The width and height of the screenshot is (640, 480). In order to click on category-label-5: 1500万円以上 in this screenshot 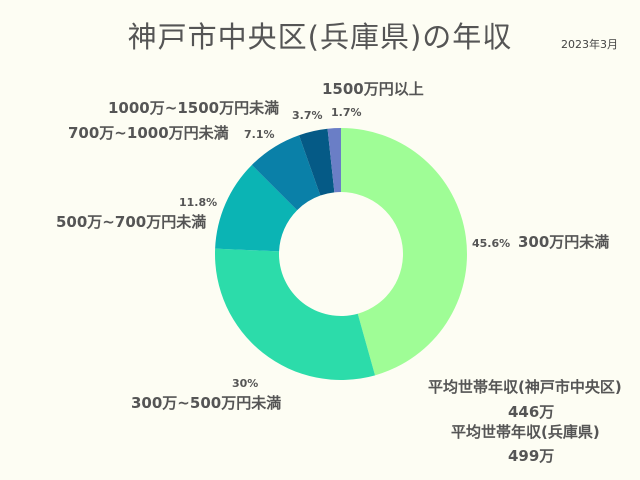, I will do `click(373, 89)`.